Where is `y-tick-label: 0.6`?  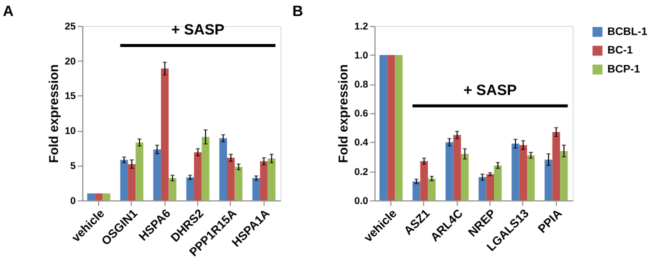 y-tick-label: 0.6 is located at coordinates (361, 114).